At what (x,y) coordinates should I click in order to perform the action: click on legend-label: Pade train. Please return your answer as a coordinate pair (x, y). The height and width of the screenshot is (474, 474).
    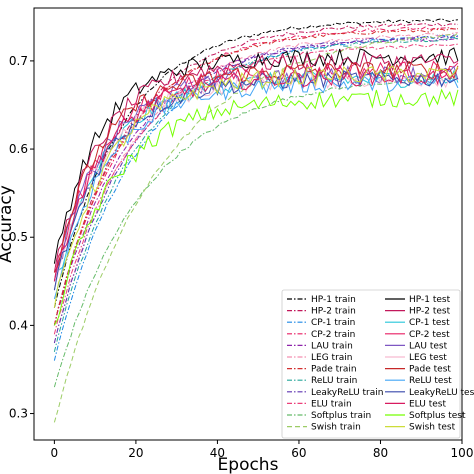
    Looking at the image, I should click on (334, 370).